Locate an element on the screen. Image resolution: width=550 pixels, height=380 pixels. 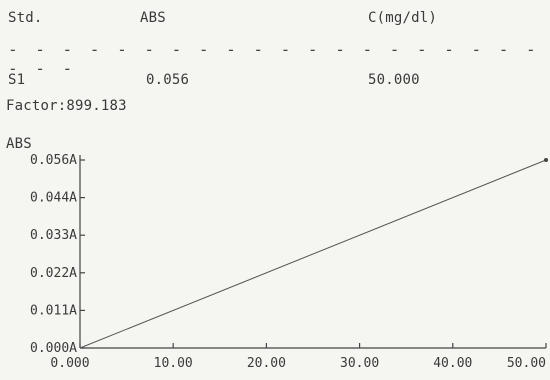
x-tick-label: 0.000 is located at coordinates (69, 363).